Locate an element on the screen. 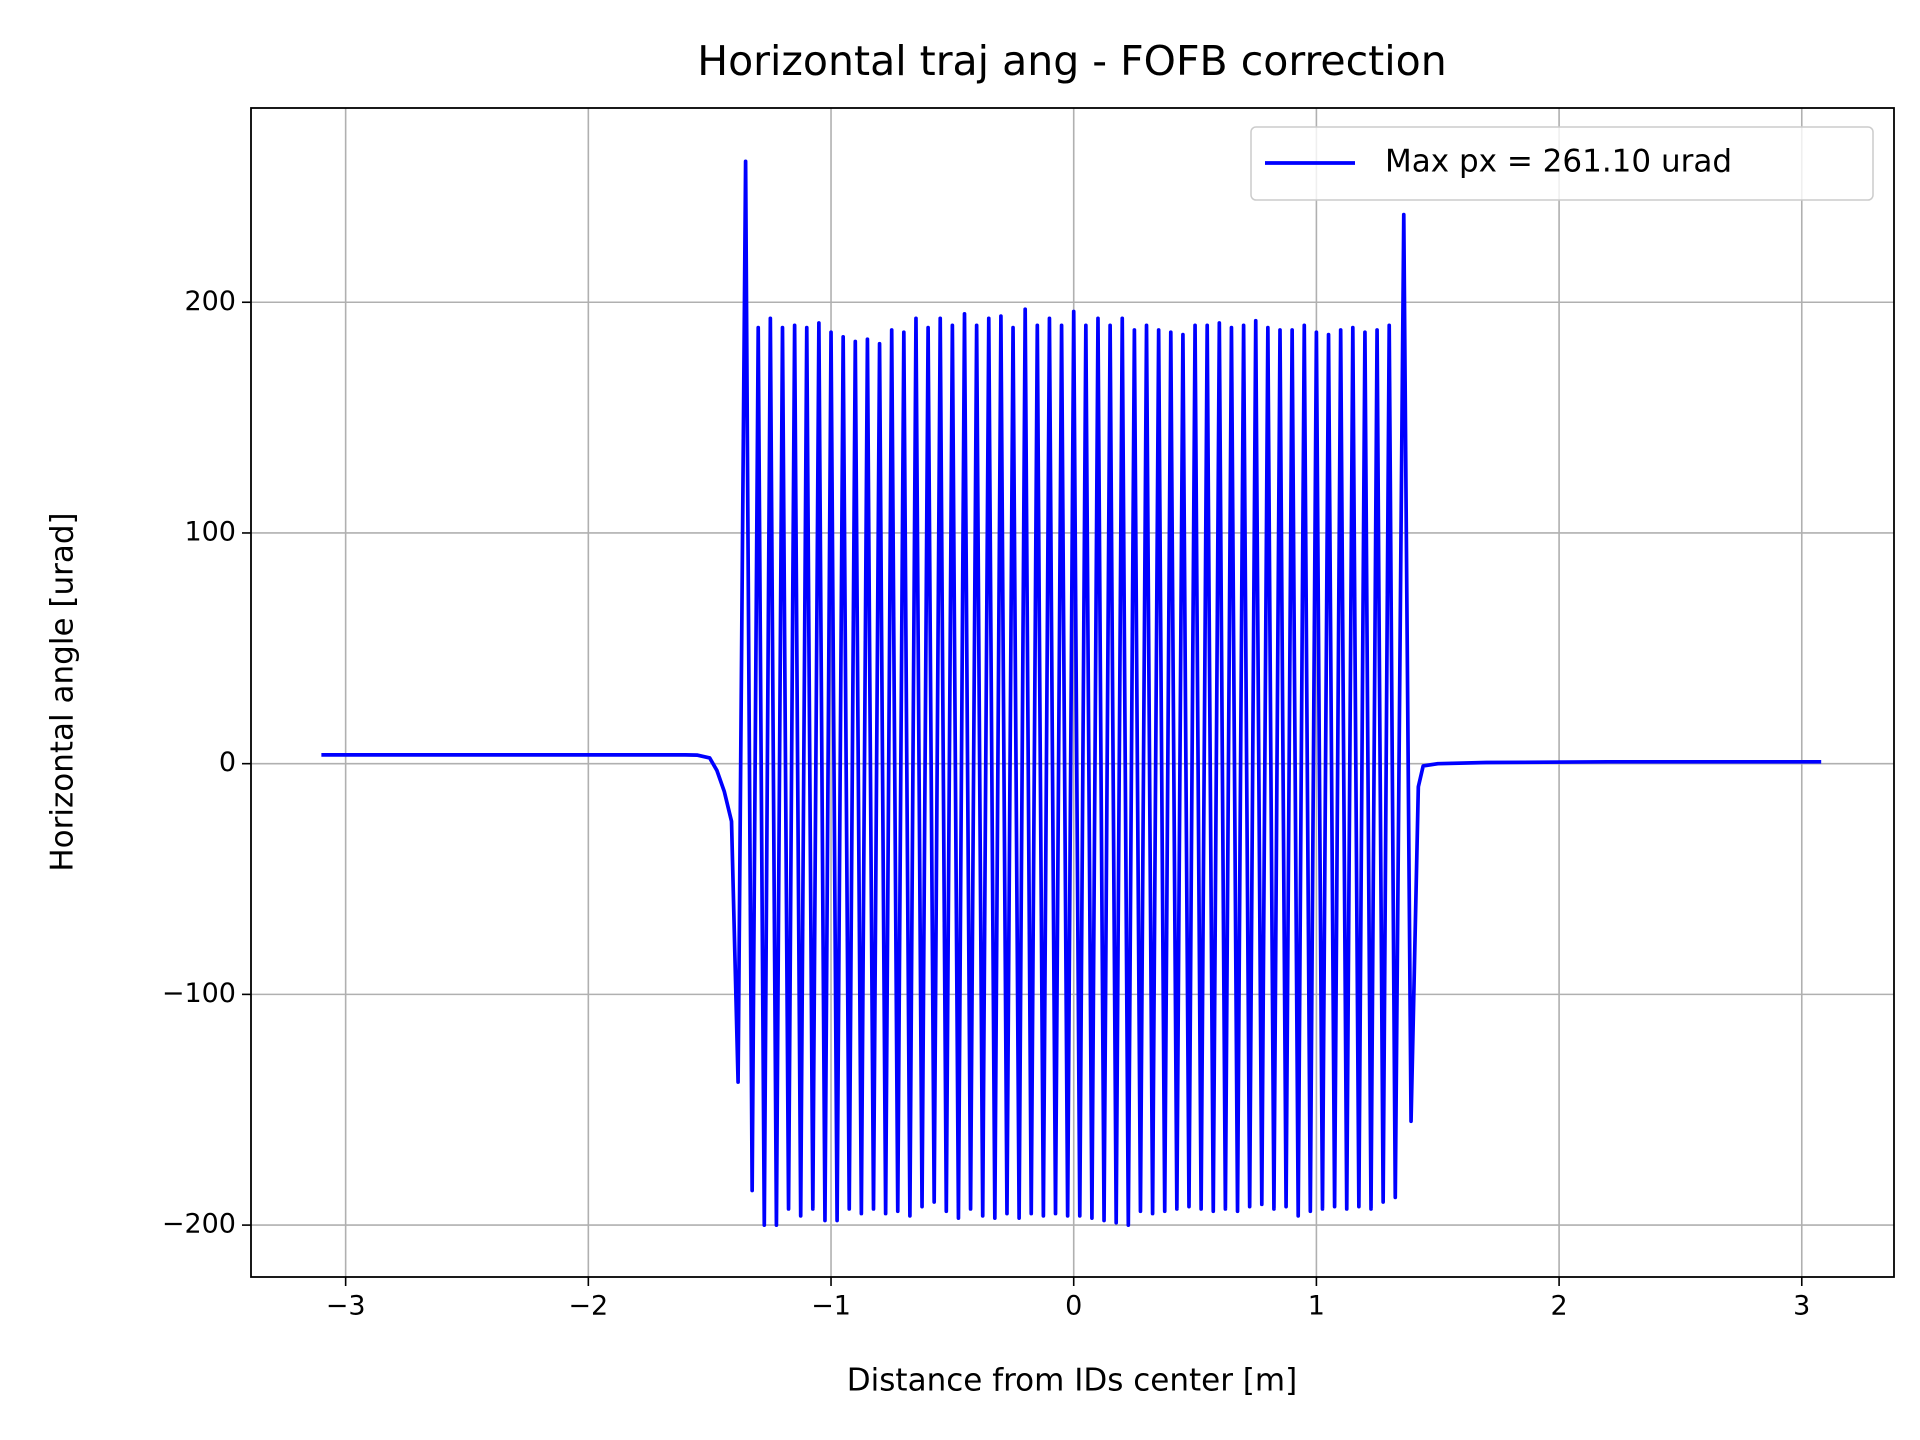 This screenshot has width=1920, height=1440. legend: Max px = 261.10 urad is located at coordinates (1562, 163).